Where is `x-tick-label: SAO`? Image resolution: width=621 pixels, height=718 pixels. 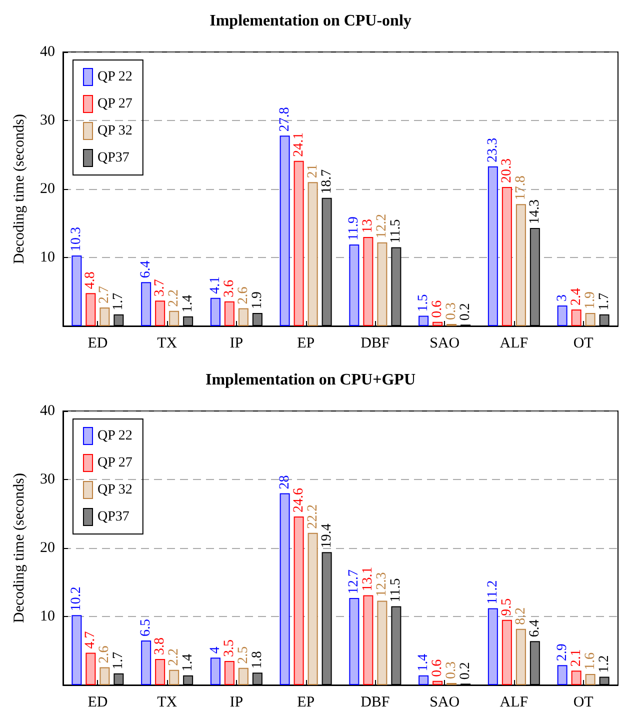 x-tick-label: SAO is located at coordinates (445, 702).